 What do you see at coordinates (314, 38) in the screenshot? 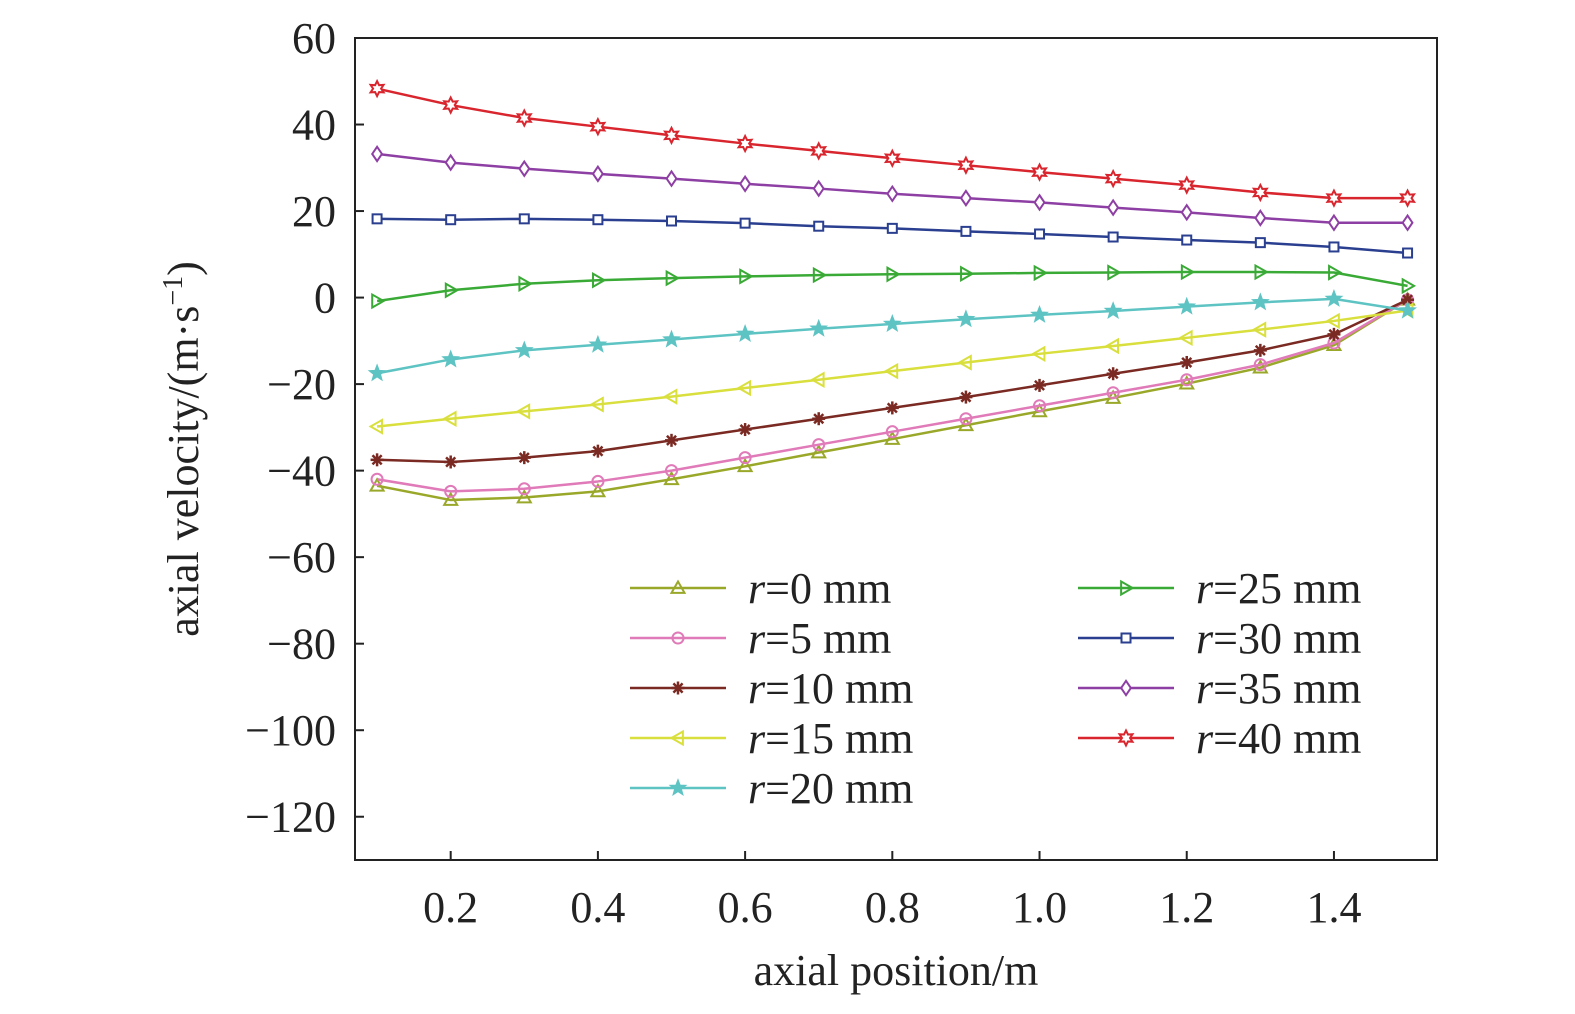
I see `y-tick-label: 60` at bounding box center [314, 38].